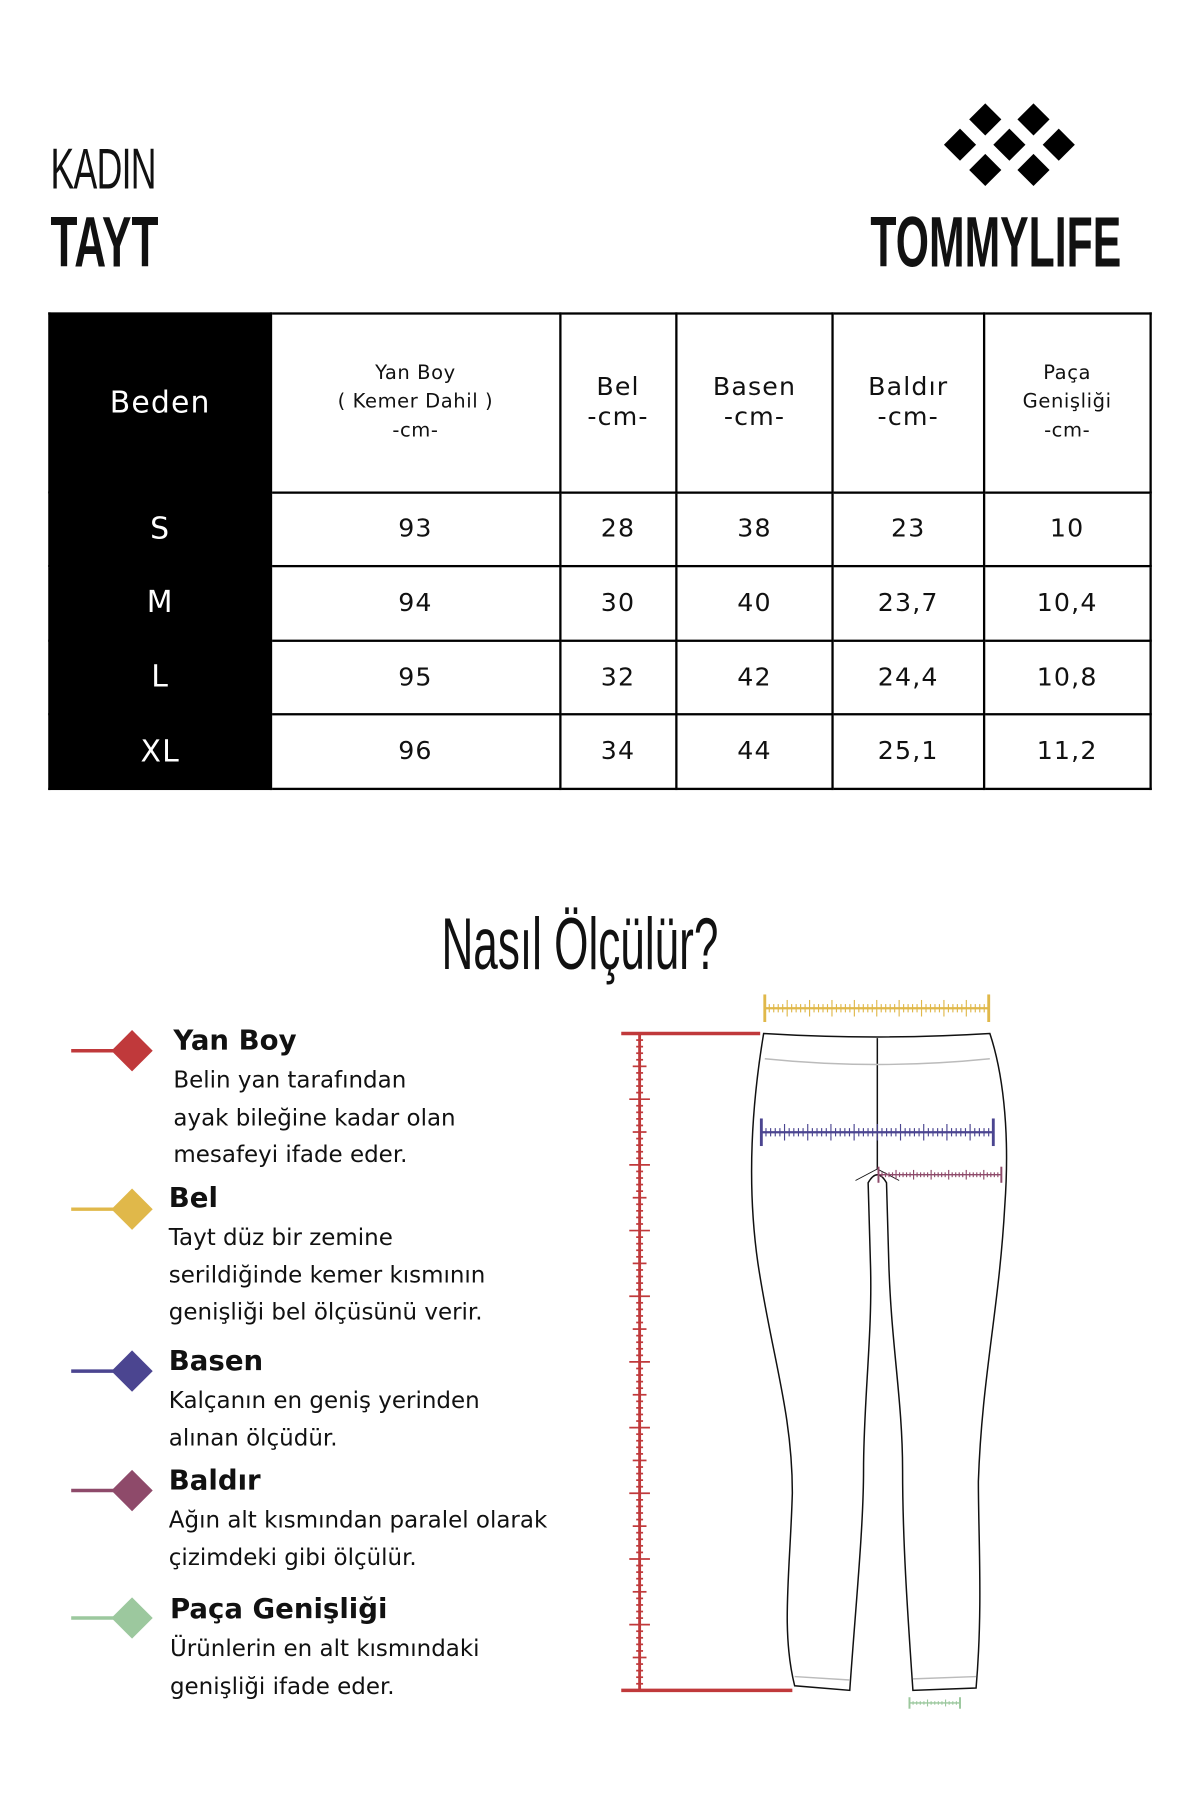 The image size is (1200, 1801). What do you see at coordinates (707, 1362) in the screenshot?
I see `yan-boy-ruler` at bounding box center [707, 1362].